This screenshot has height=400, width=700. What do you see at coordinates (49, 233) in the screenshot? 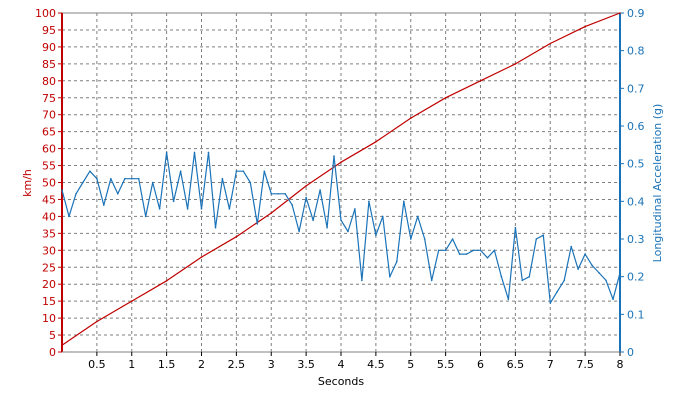
I see `y-left-tick-label: 35` at bounding box center [49, 233].